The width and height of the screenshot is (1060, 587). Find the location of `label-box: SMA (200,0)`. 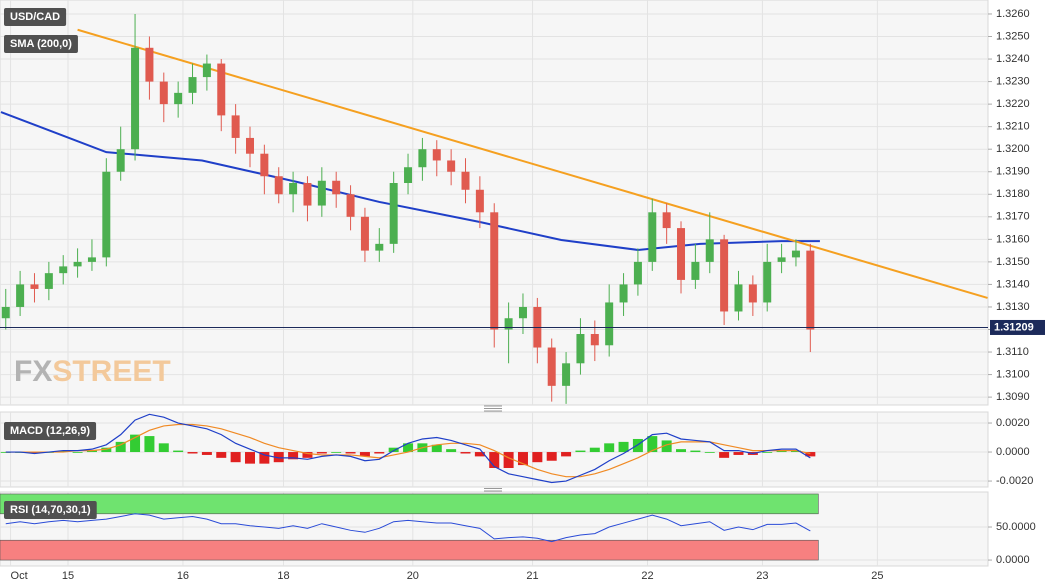

label-box: SMA (200,0) is located at coordinates (41, 44).